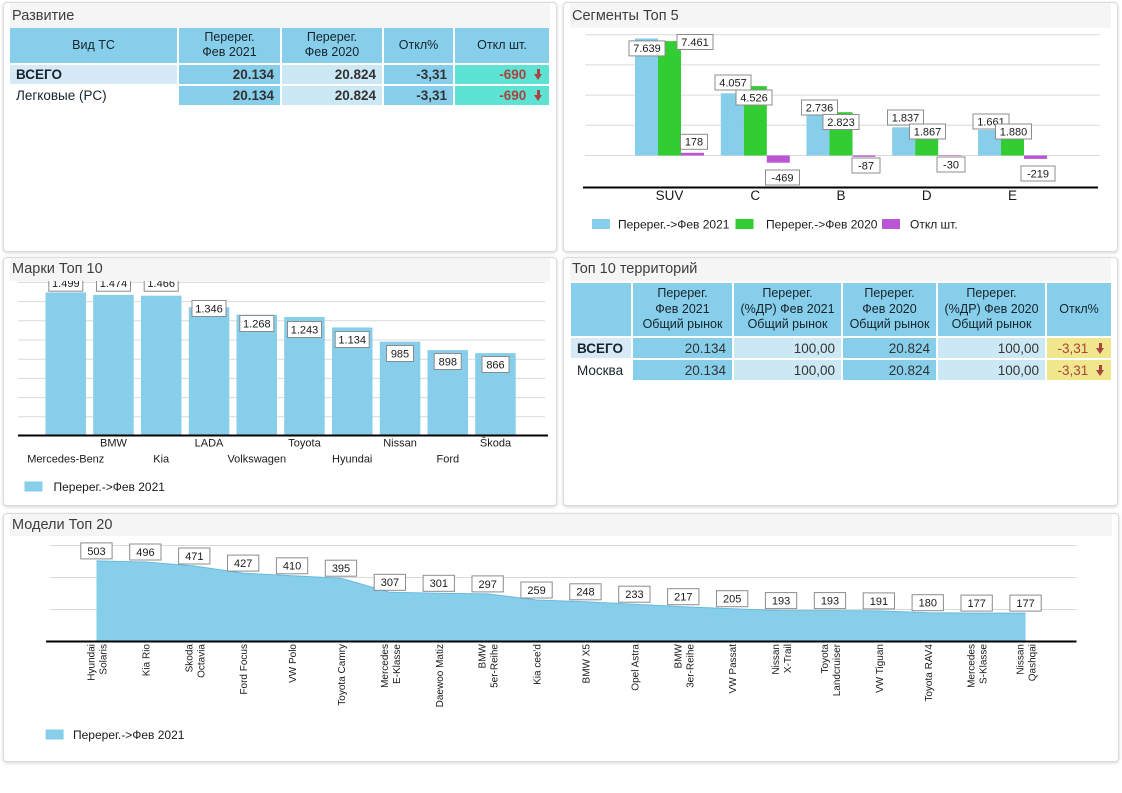 Image resolution: width=1122 pixels, height=793 pixels. Describe the element at coordinates (194, 557) in the screenshot. I see `svg-text: 471` at that location.